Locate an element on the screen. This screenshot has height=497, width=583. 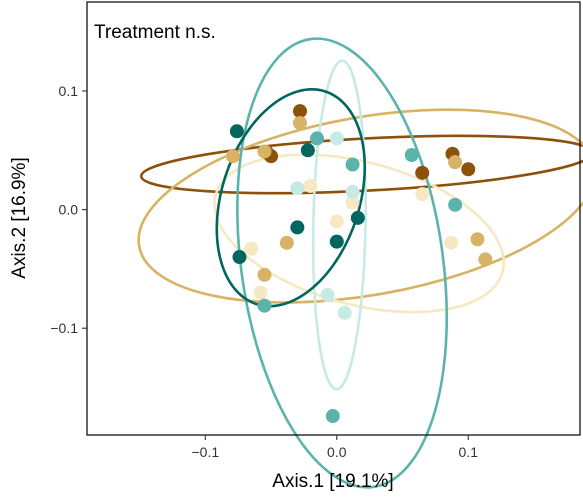
y-tick-label: 0.0 is located at coordinates (69, 210).